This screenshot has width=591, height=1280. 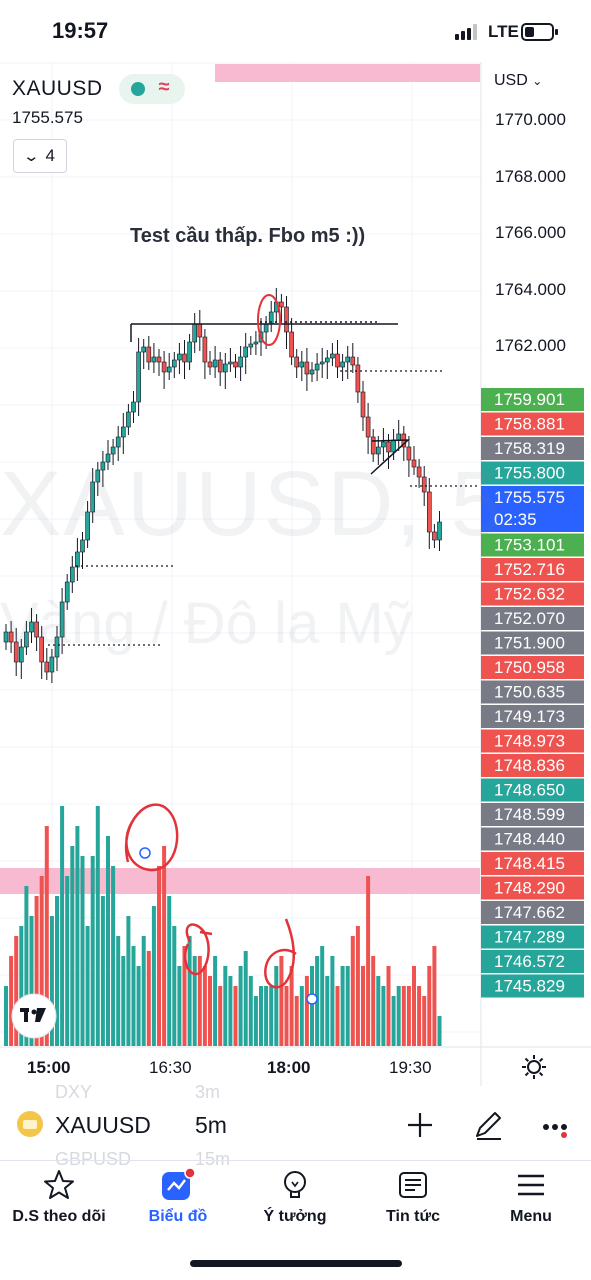 What do you see at coordinates (93, 1159) in the screenshot?
I see `ghost-symbol: GBPUSD` at bounding box center [93, 1159].